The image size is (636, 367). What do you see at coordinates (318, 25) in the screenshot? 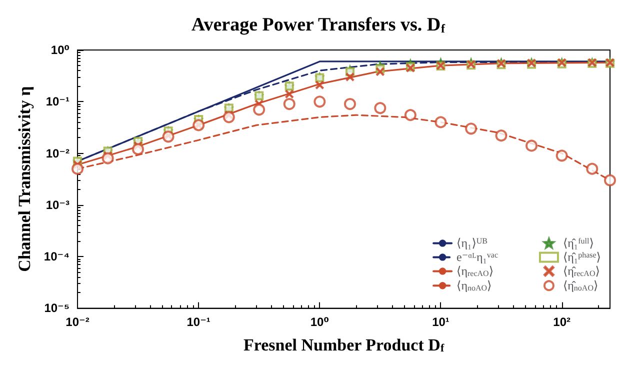
I see `chart-title: Average Power Transfers vs. Df` at bounding box center [318, 25].